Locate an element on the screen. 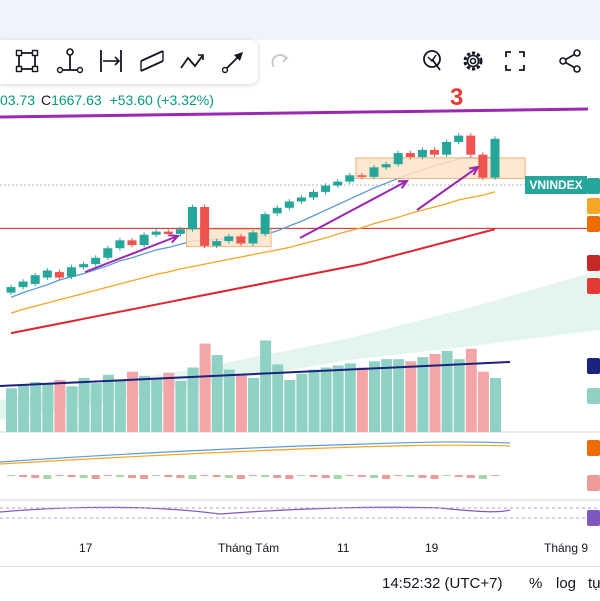  date-range-icon is located at coordinates (111, 61).